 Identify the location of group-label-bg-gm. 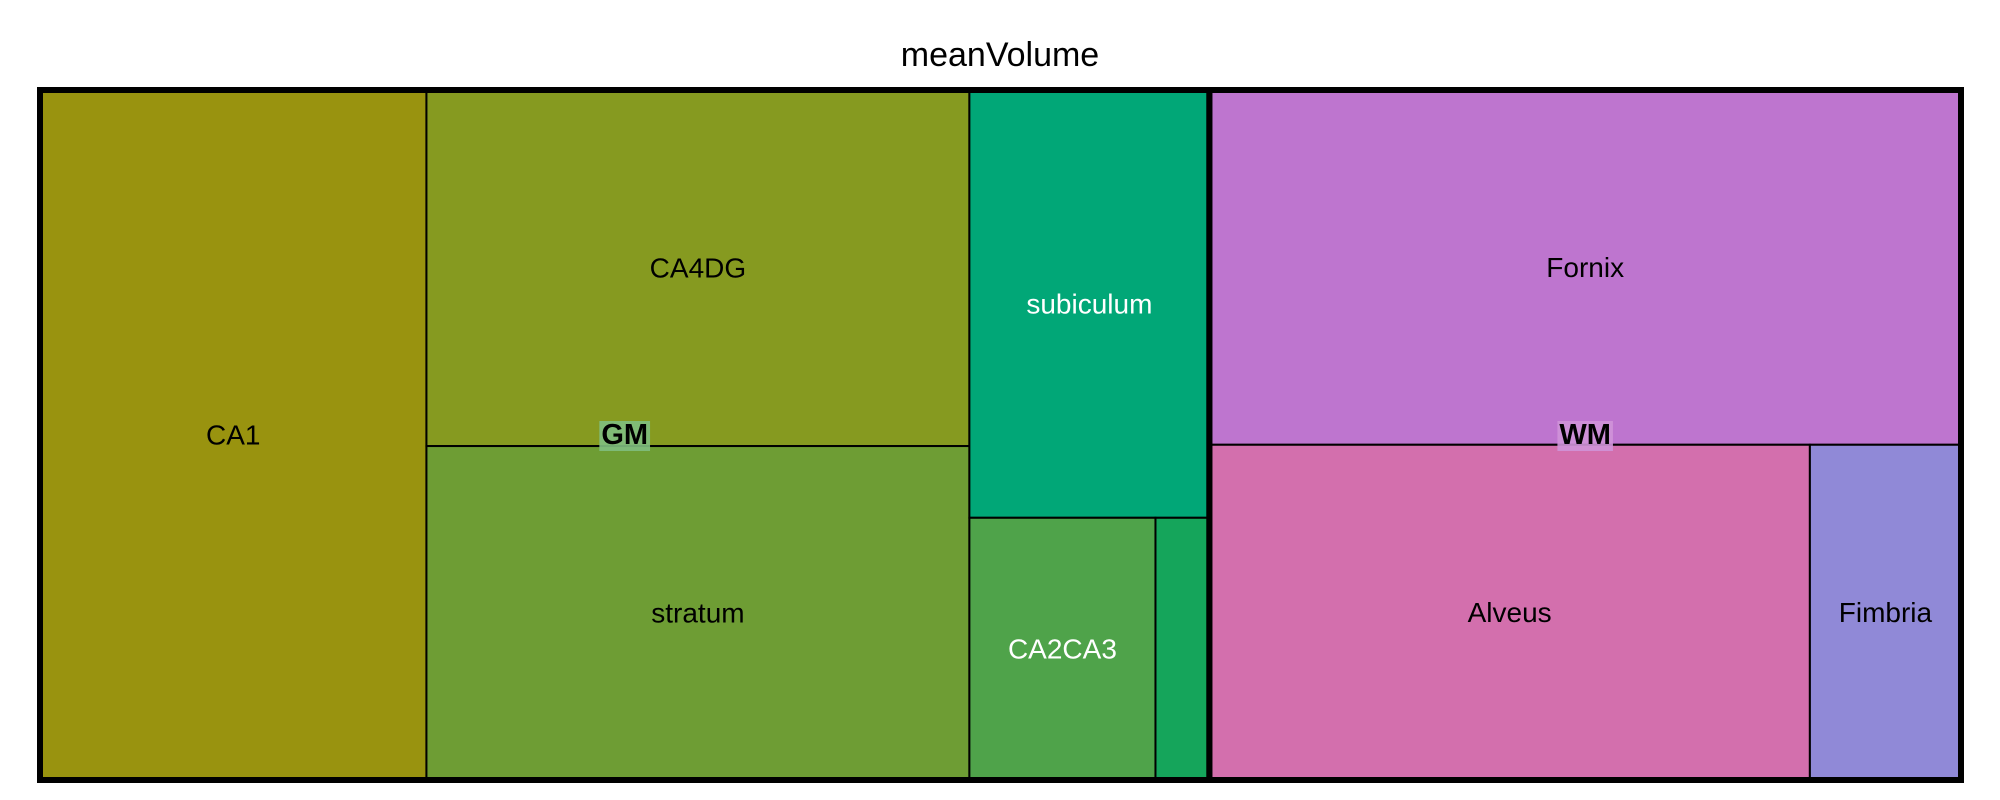
(625, 436).